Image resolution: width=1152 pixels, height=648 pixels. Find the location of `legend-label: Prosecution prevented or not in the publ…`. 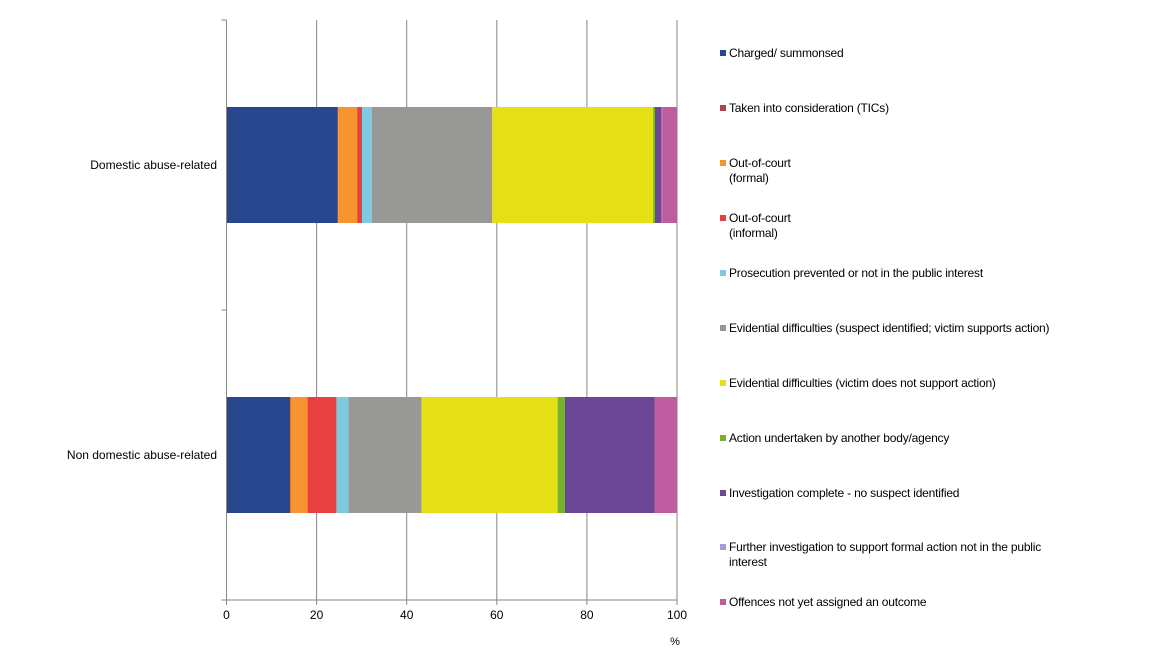

legend-label: Prosecution prevented or not in the publ… is located at coordinates (856, 273).